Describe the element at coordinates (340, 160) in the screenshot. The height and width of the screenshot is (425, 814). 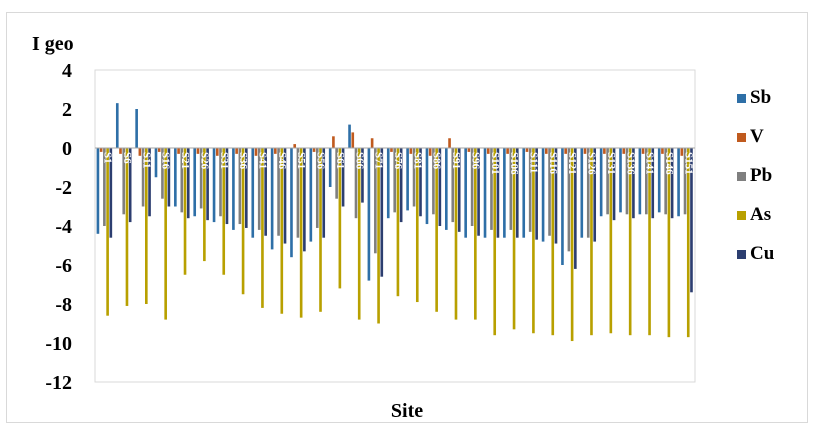
I see `x-tick-label: S61` at that location.